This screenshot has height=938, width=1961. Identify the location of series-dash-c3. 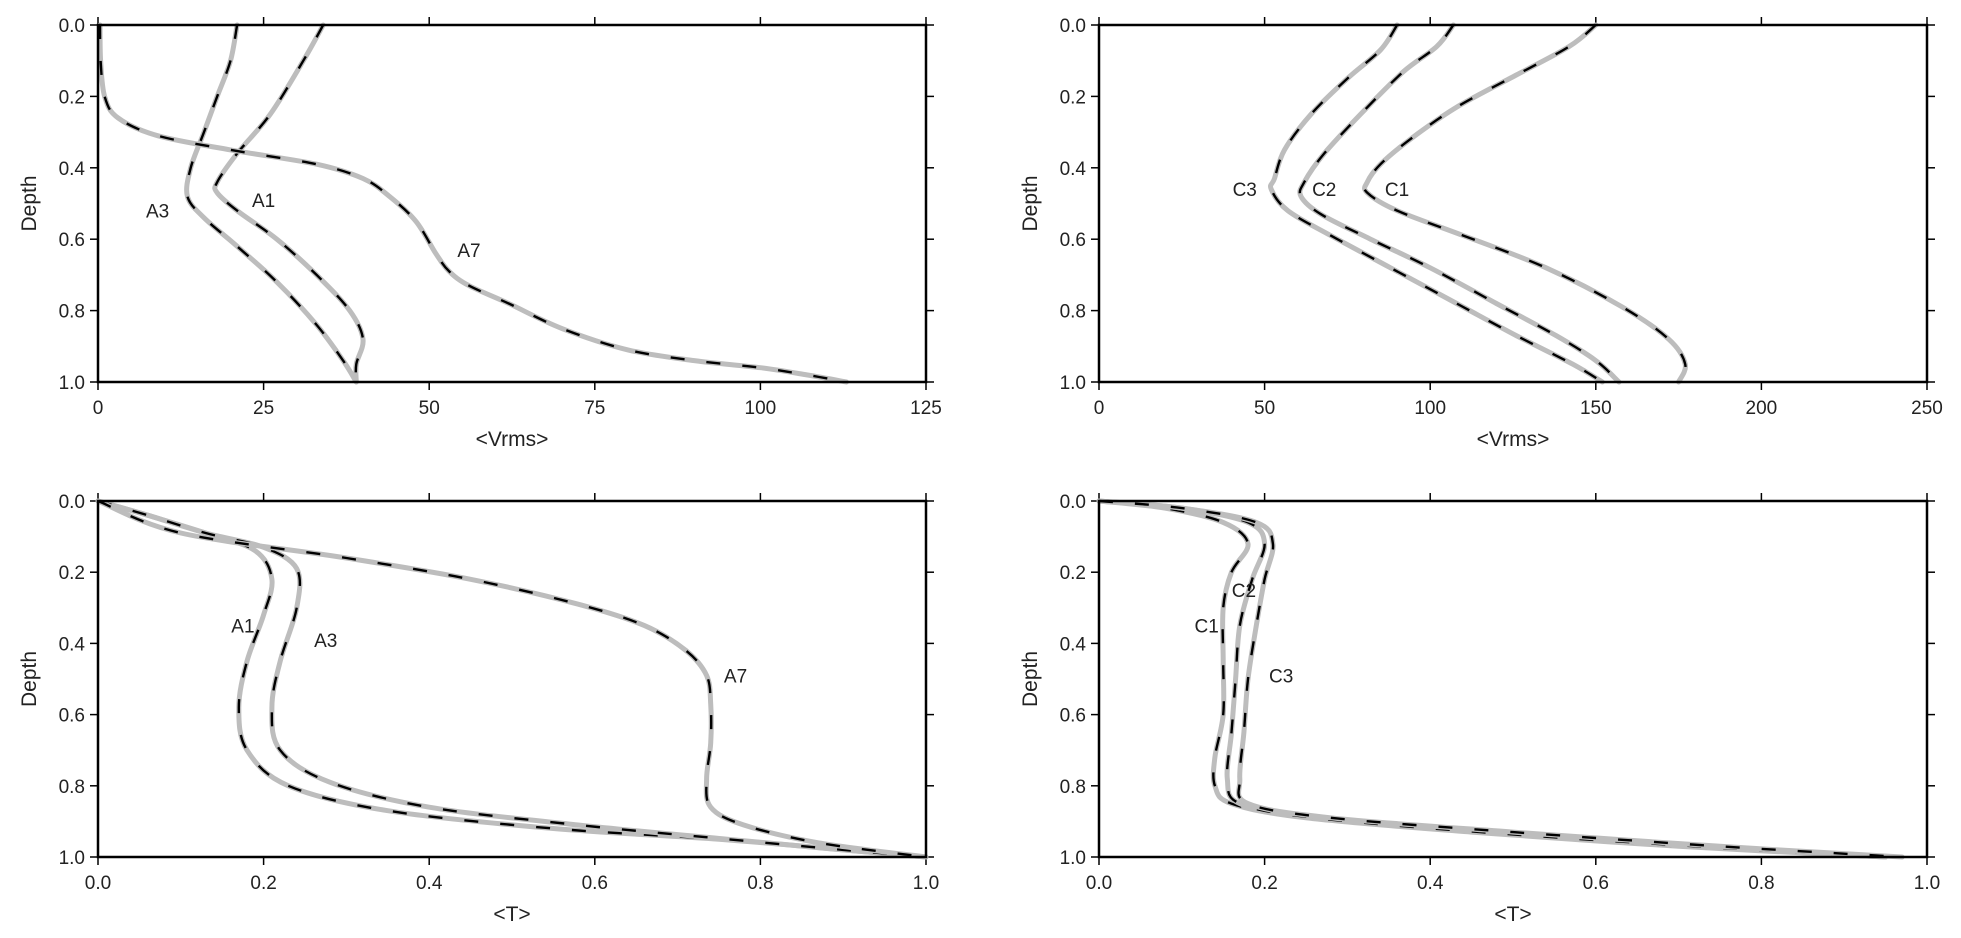
(1436, 204).